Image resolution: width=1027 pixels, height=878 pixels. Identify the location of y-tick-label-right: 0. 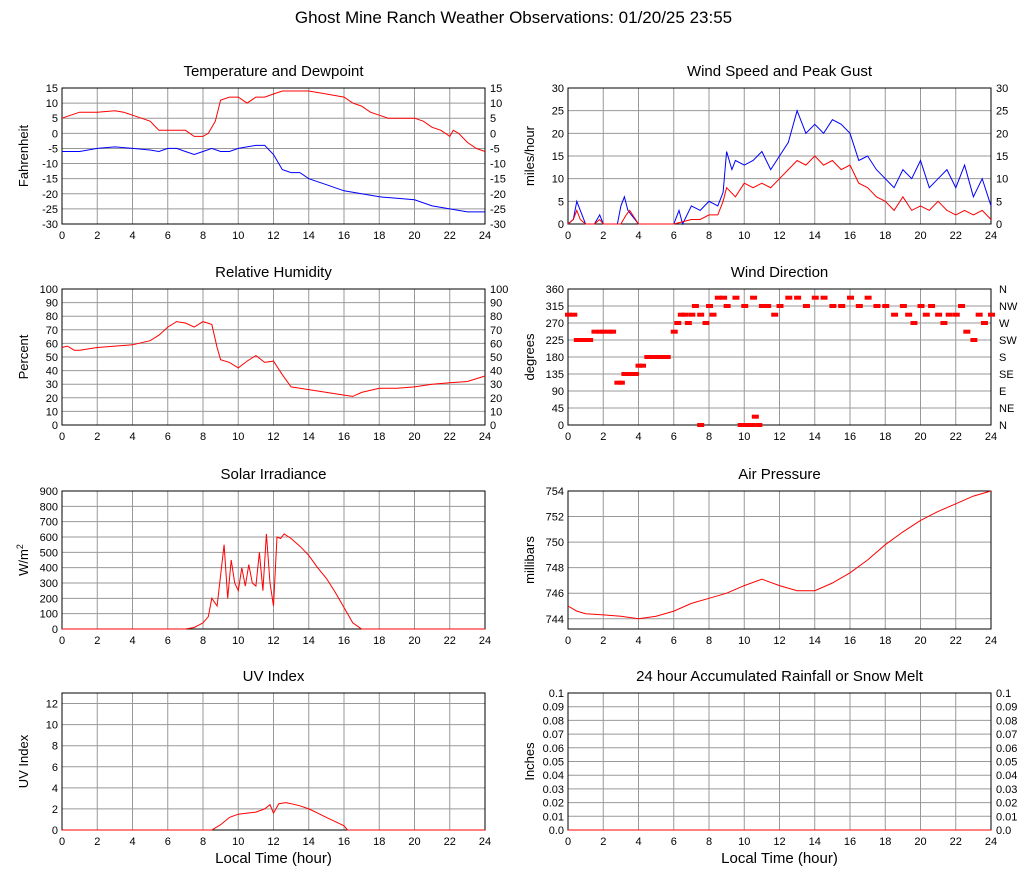
(493, 426).